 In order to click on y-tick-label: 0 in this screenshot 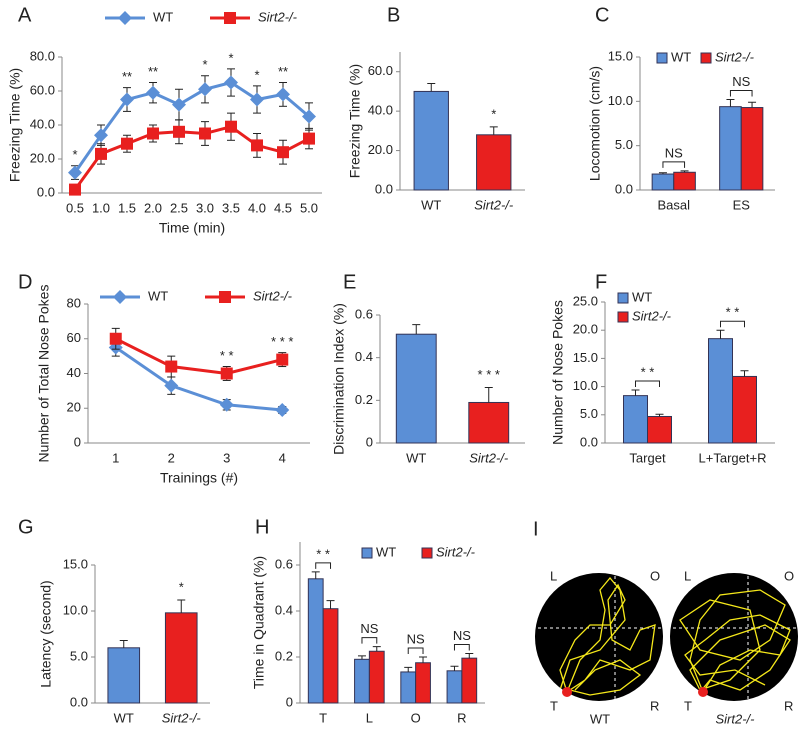, I will do `click(289, 701)`.